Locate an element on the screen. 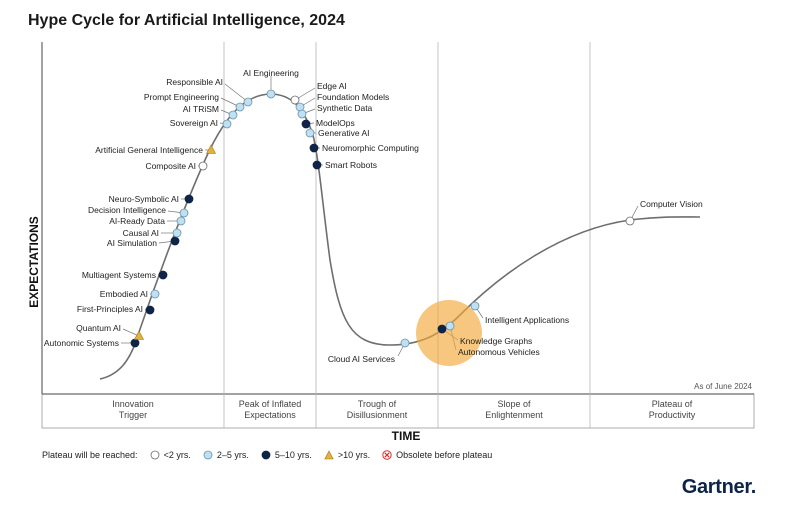 This screenshot has width=800, height=515. label-autonomic-systems: Autonomic Systems is located at coordinates (81, 343).